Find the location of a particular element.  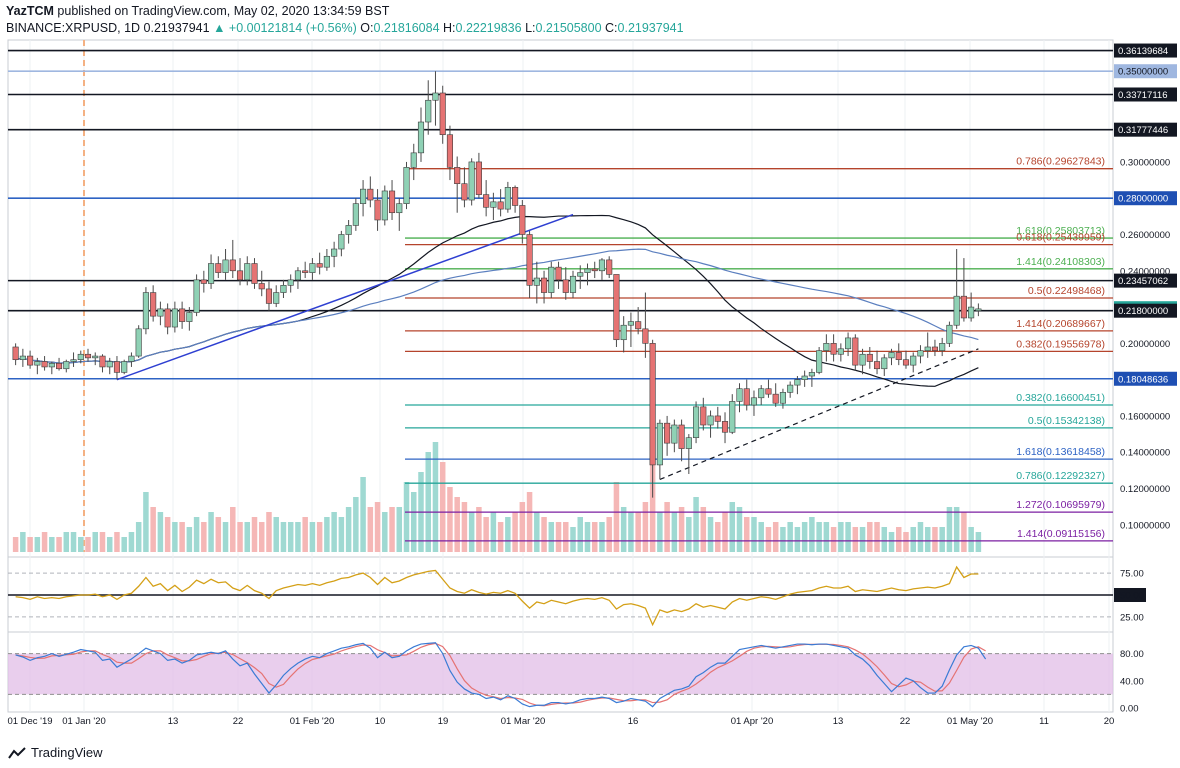

stoch-tick-label: 40.00 is located at coordinates (1132, 681).